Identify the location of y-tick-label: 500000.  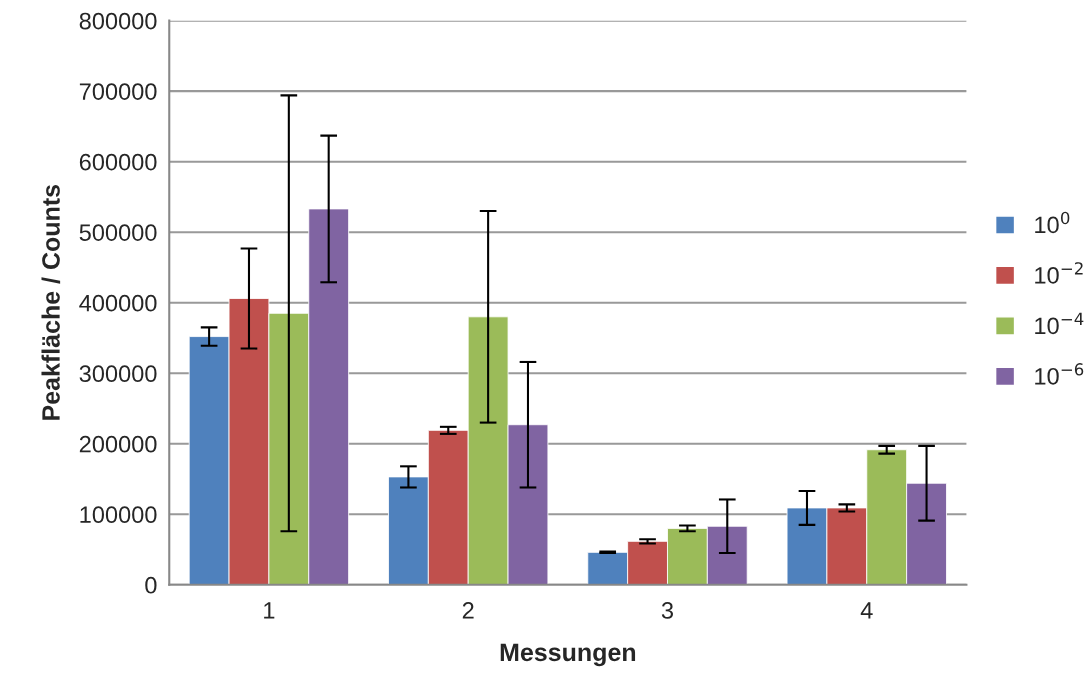
(118, 232).